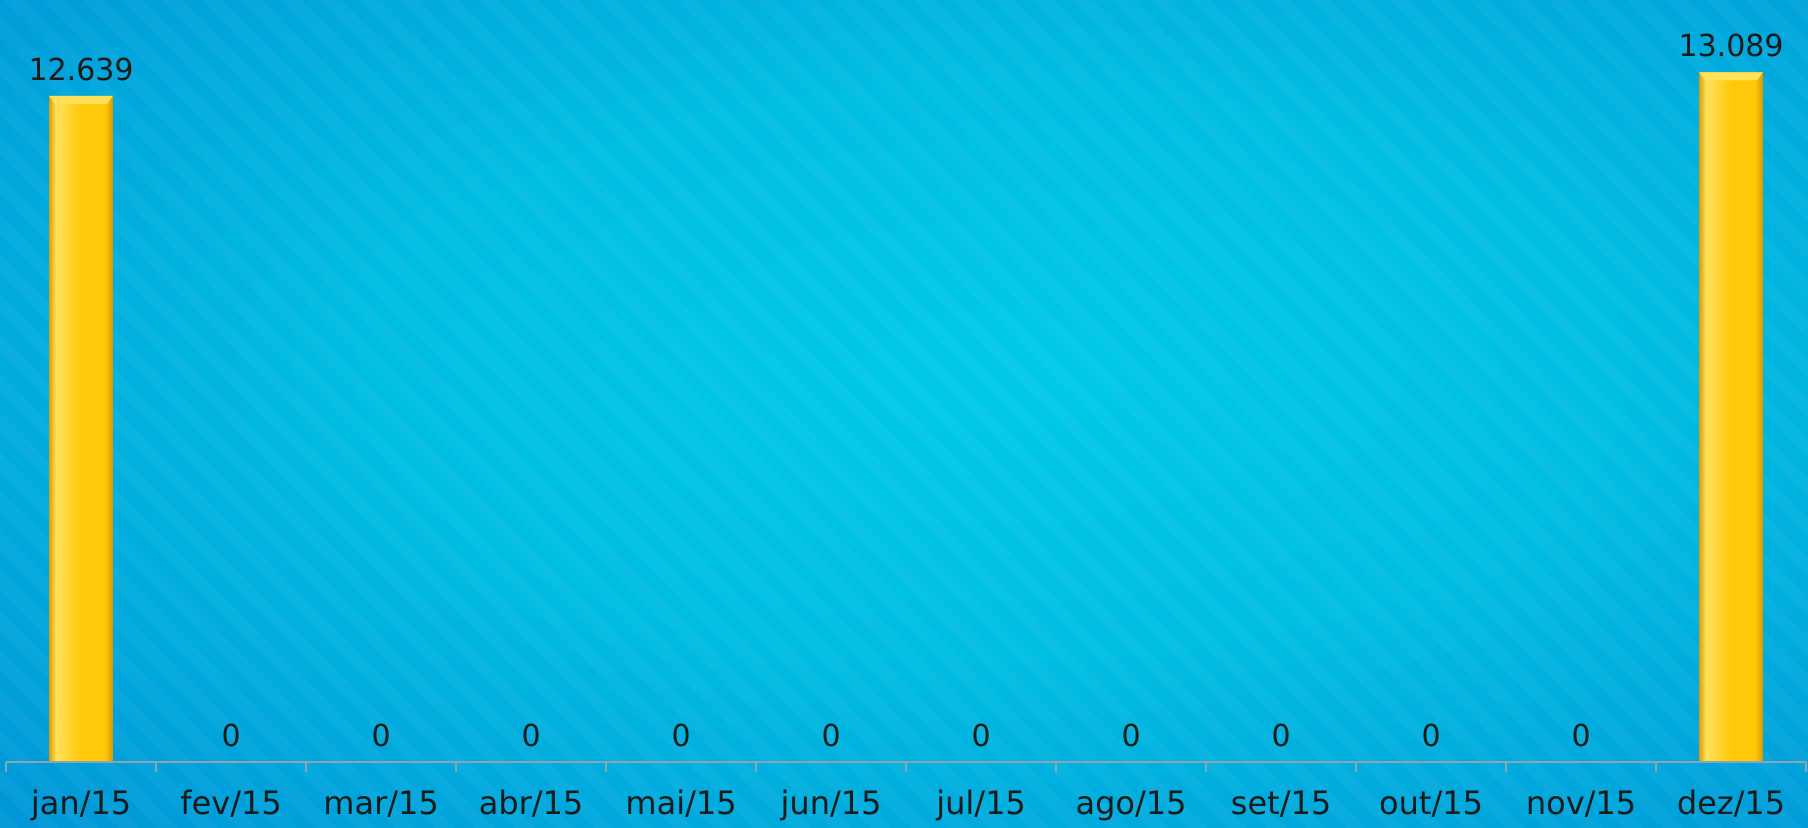 Image resolution: width=1808 pixels, height=828 pixels. Describe the element at coordinates (230, 803) in the screenshot. I see `x-tick-label: fev/15` at that location.